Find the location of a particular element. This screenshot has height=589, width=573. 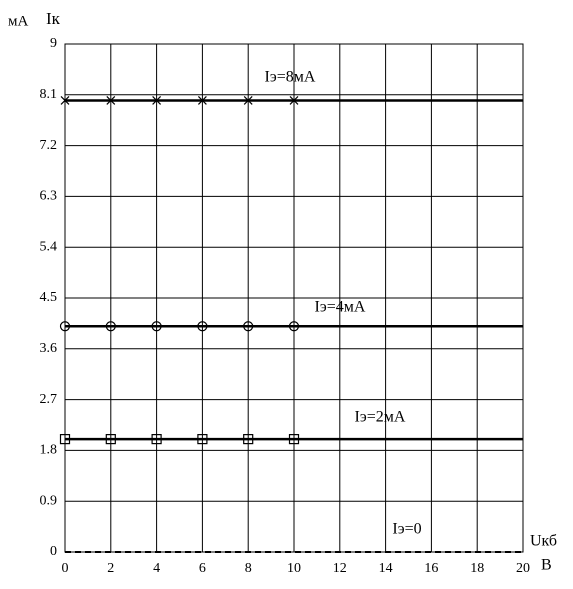

series-label: Iэ=4мА is located at coordinates (340, 307).